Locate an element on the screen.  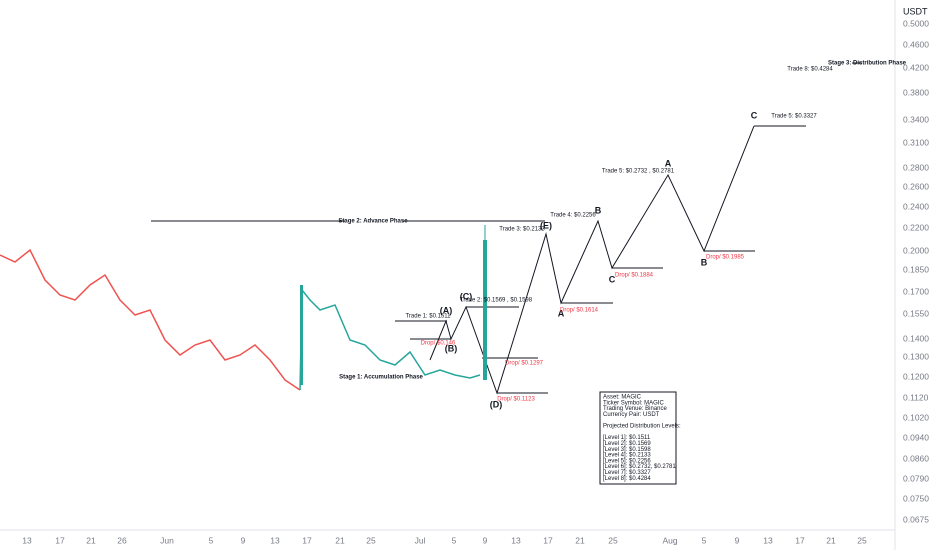
info-line: Currency Pair: USDT is located at coordinates (631, 415).